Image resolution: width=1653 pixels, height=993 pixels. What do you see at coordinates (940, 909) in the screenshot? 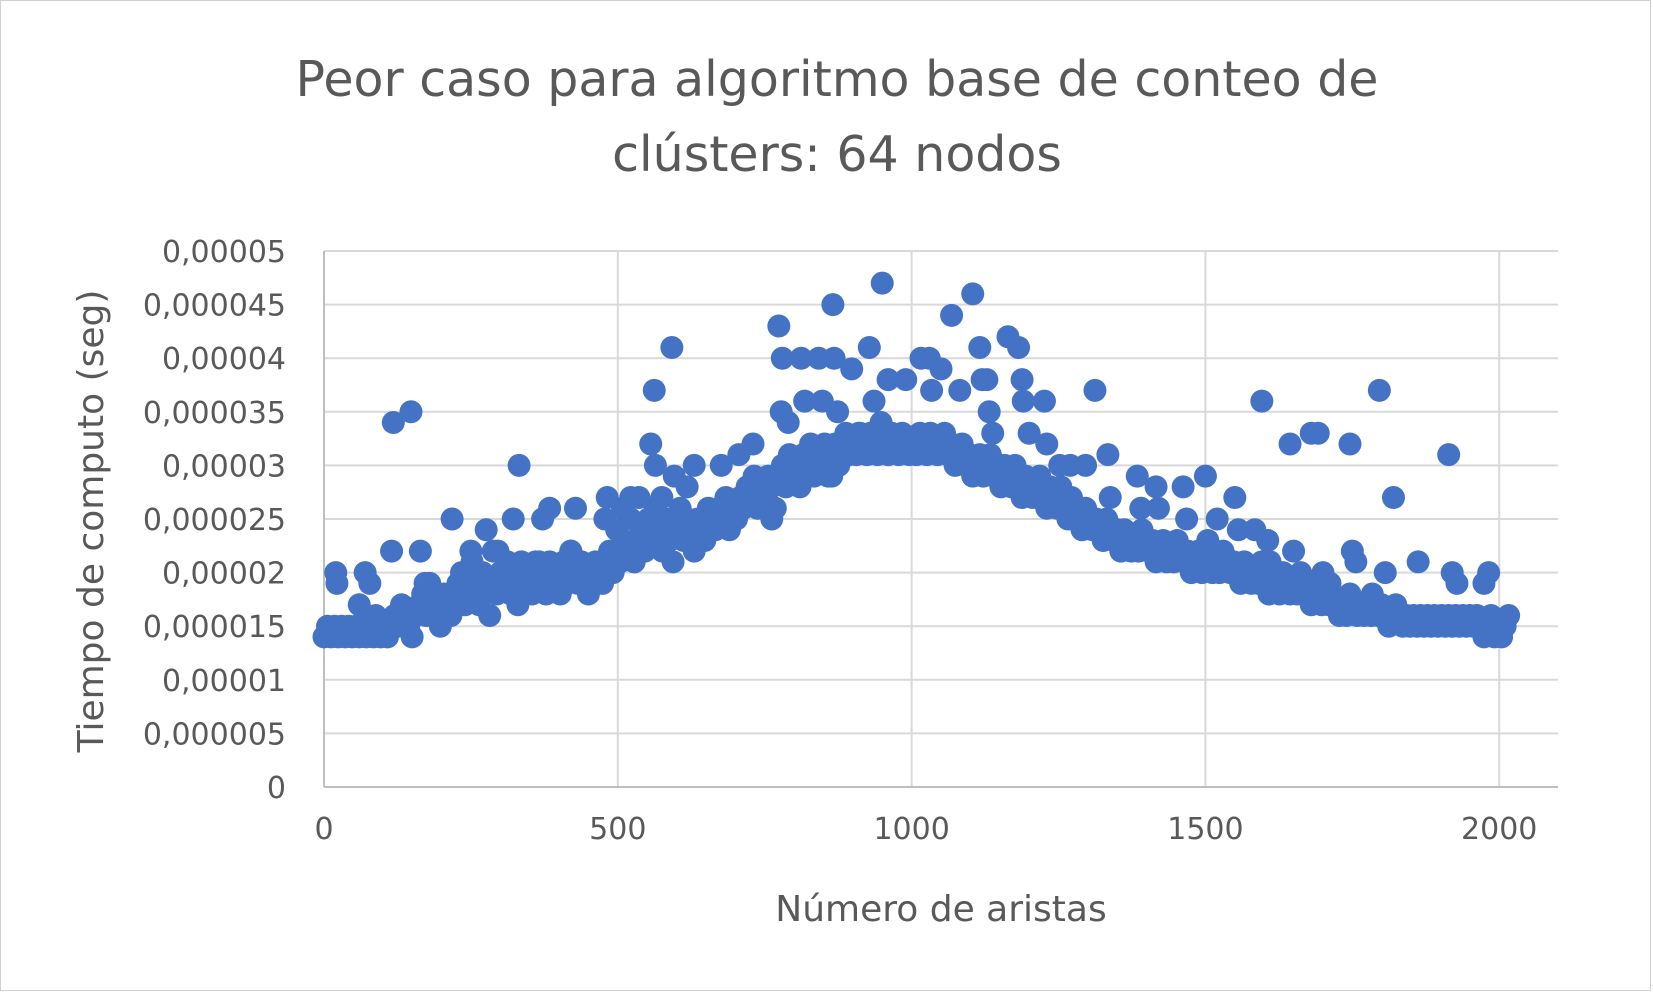
I see `x-axis-title: Número de aristas` at bounding box center [940, 909].